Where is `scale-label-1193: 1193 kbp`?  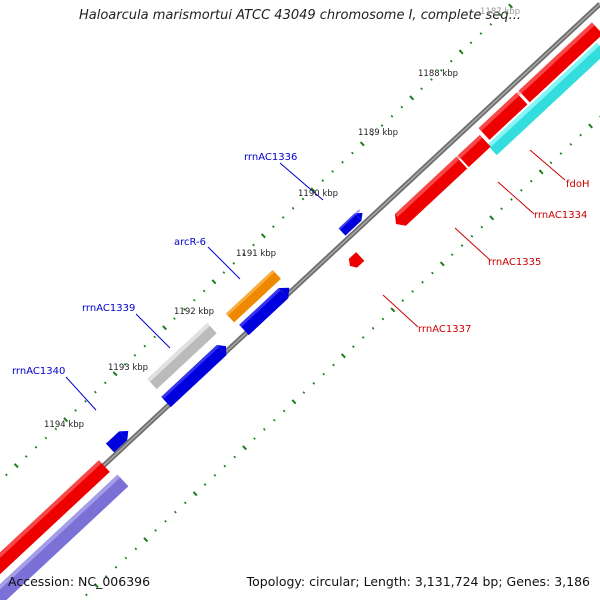 scale-label-1193: 1193 kbp is located at coordinates (128, 368).